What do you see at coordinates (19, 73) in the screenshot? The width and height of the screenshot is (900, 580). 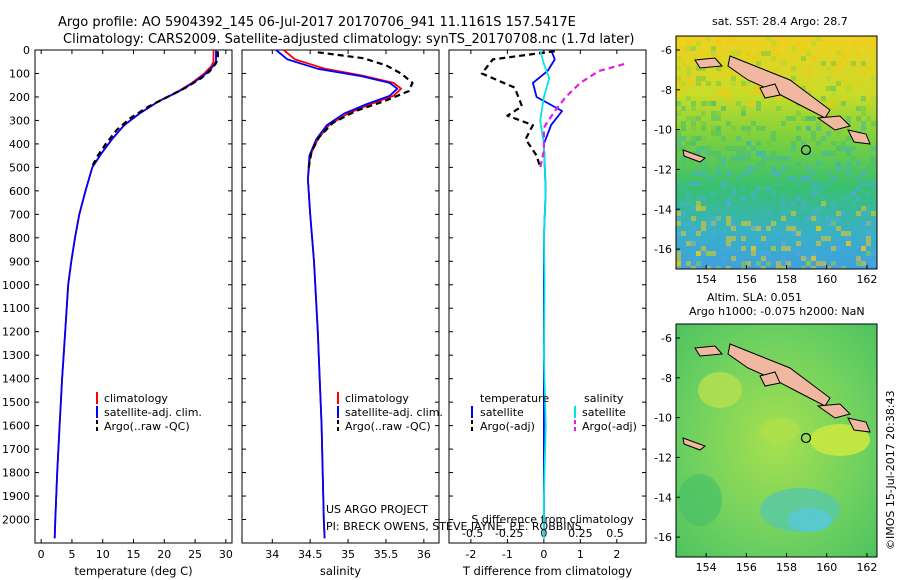 I see `y-tick-label: 100` at bounding box center [19, 73].